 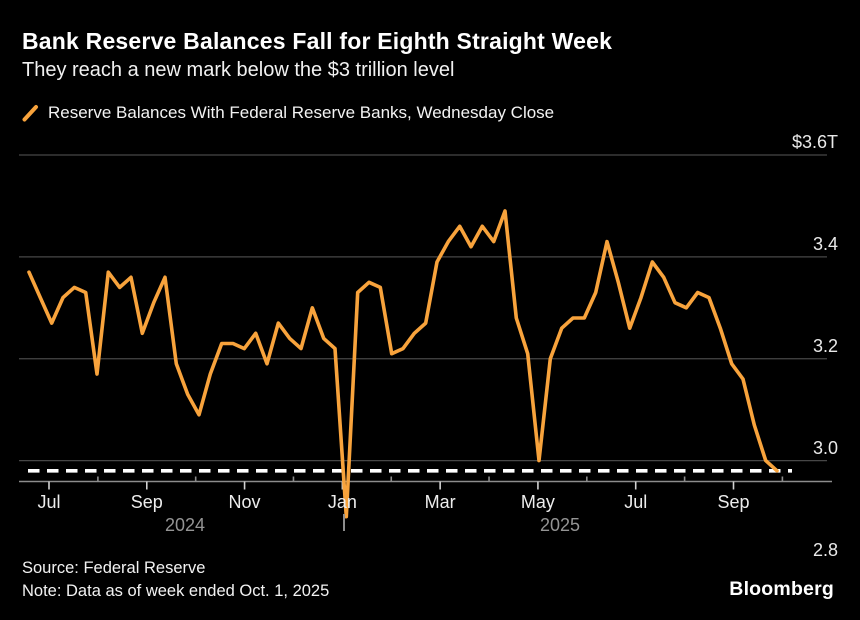 I want to click on year-separator-mark, so click(x=344, y=522).